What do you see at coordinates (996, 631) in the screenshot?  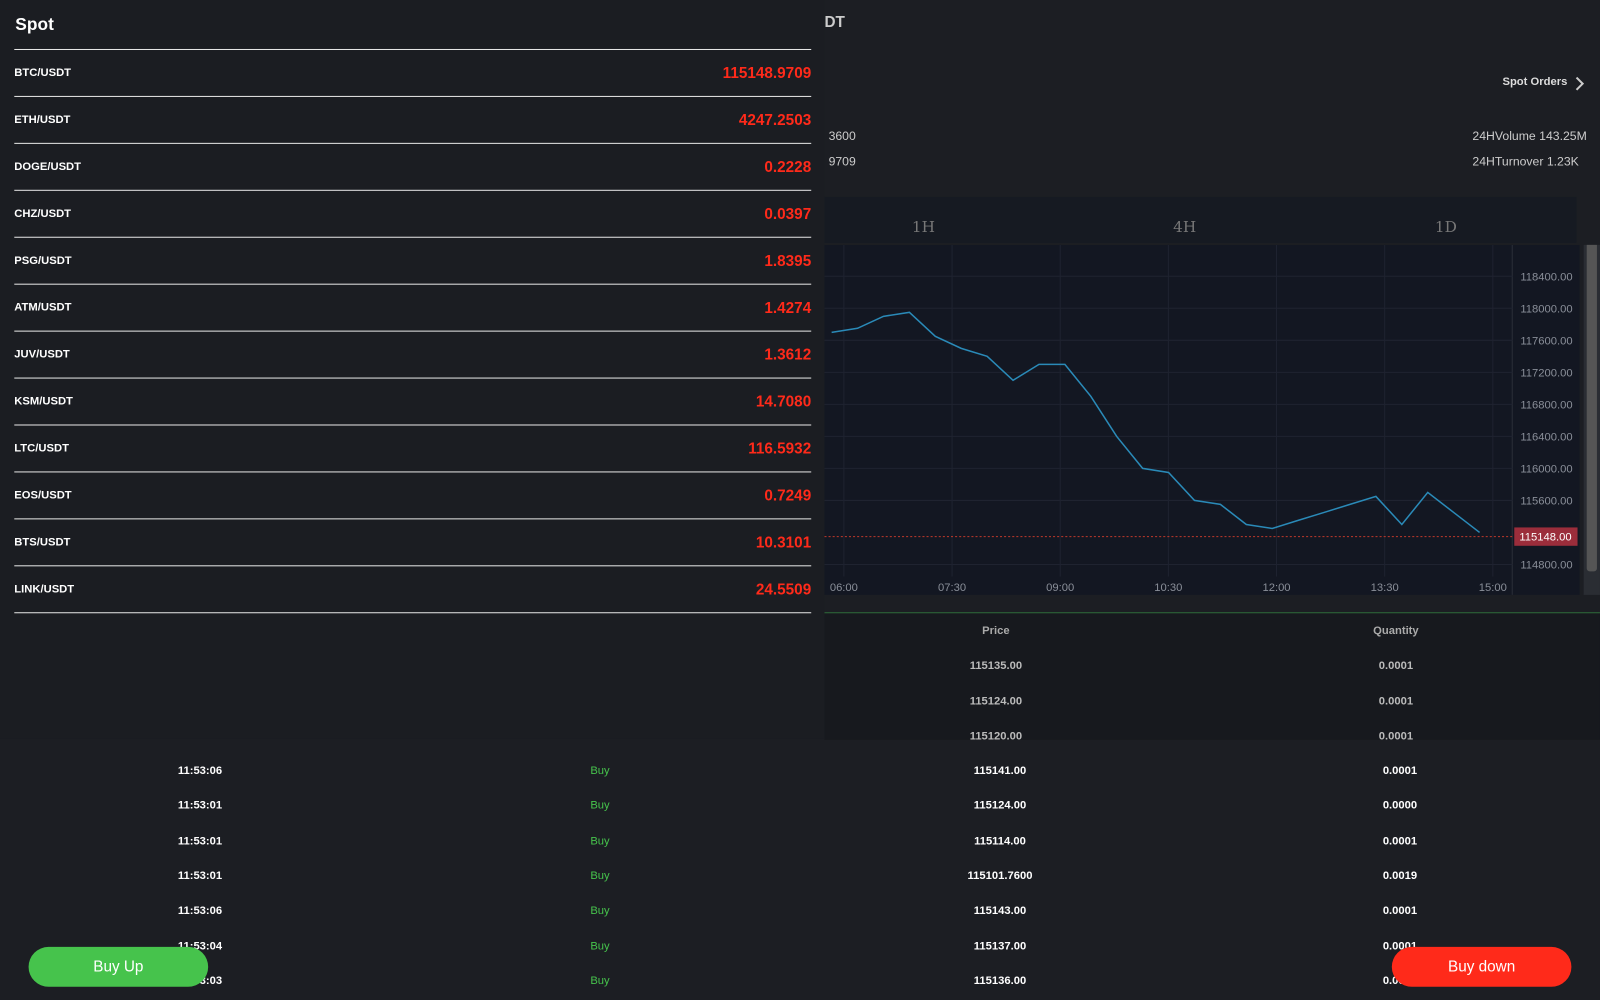 I see `column-header: Price` at bounding box center [996, 631].